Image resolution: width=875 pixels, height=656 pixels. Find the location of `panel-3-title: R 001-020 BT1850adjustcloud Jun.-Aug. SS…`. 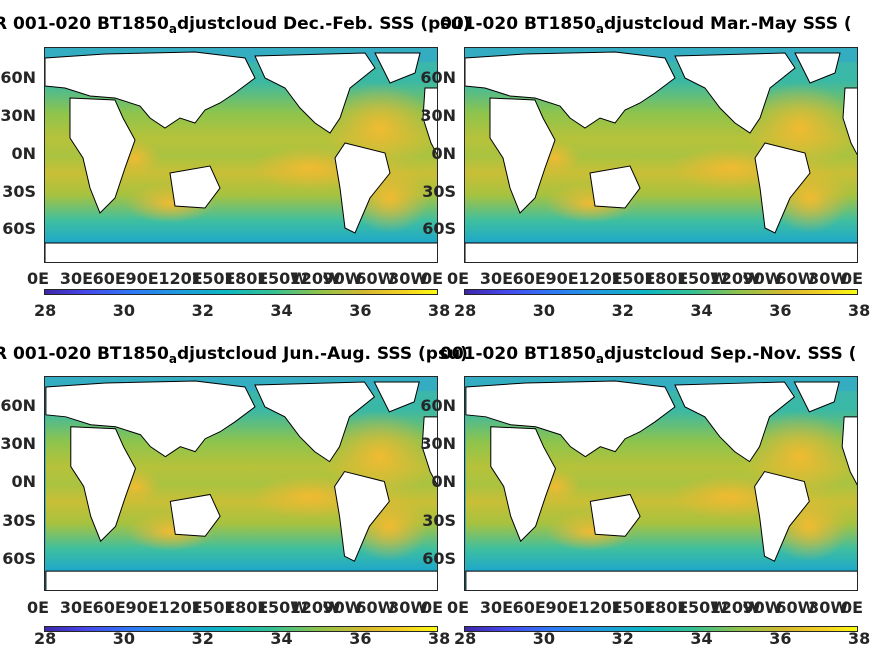

panel-3-title: R 001-020 BT1850adjustcloud Jun.-Aug. SS… is located at coordinates (234, 355).